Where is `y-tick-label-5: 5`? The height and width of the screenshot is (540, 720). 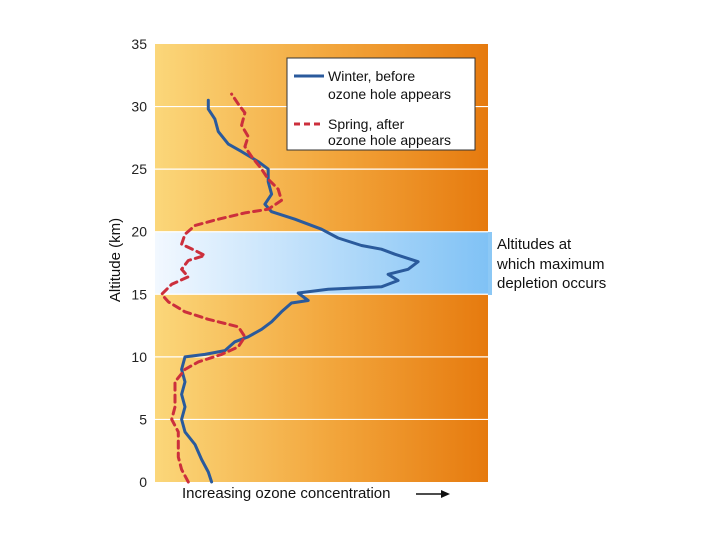 y-tick-label-5: 5 is located at coordinates (143, 419).